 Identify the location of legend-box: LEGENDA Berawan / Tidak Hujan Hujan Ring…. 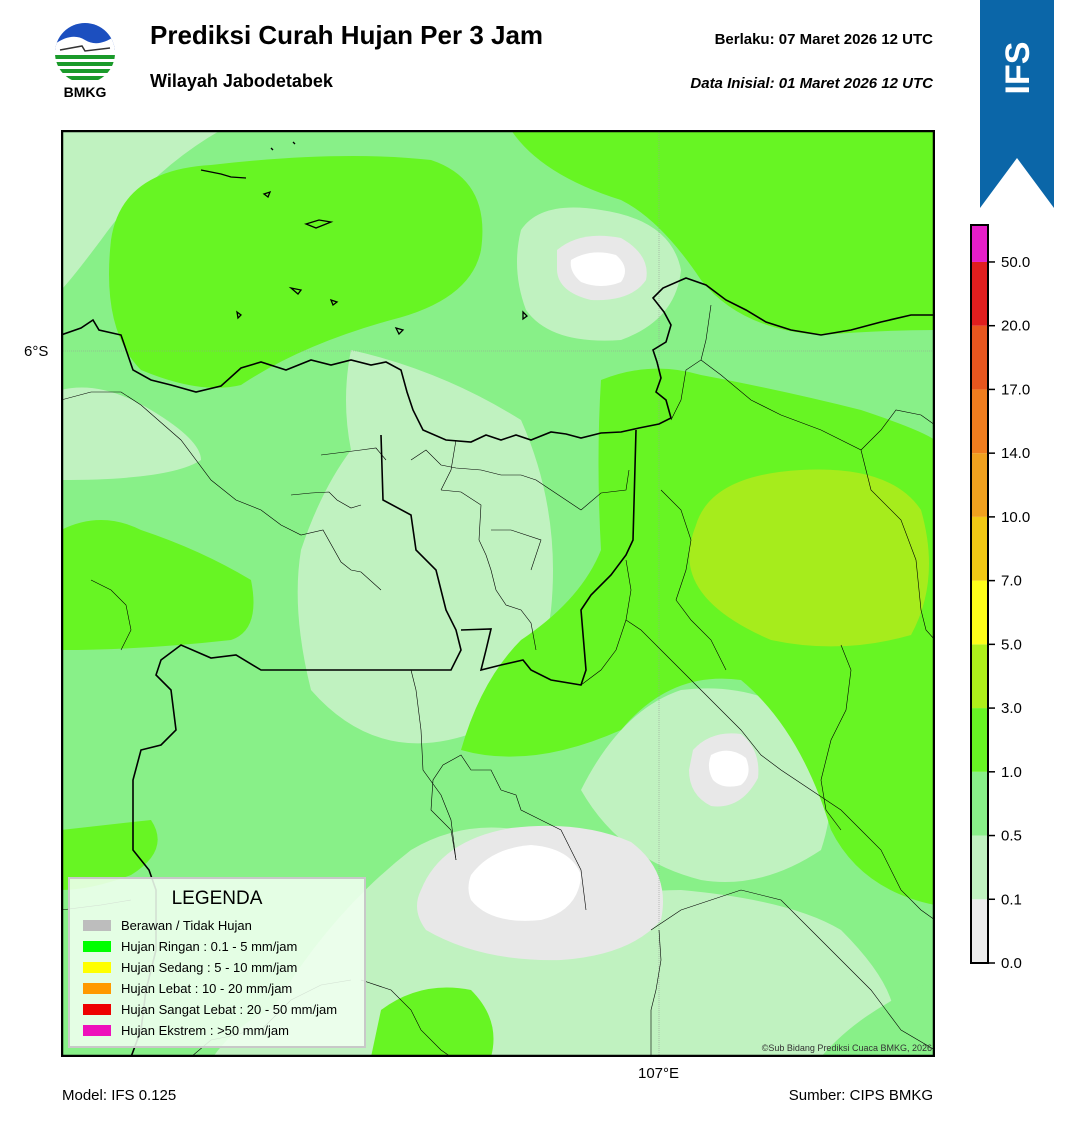
(217, 962).